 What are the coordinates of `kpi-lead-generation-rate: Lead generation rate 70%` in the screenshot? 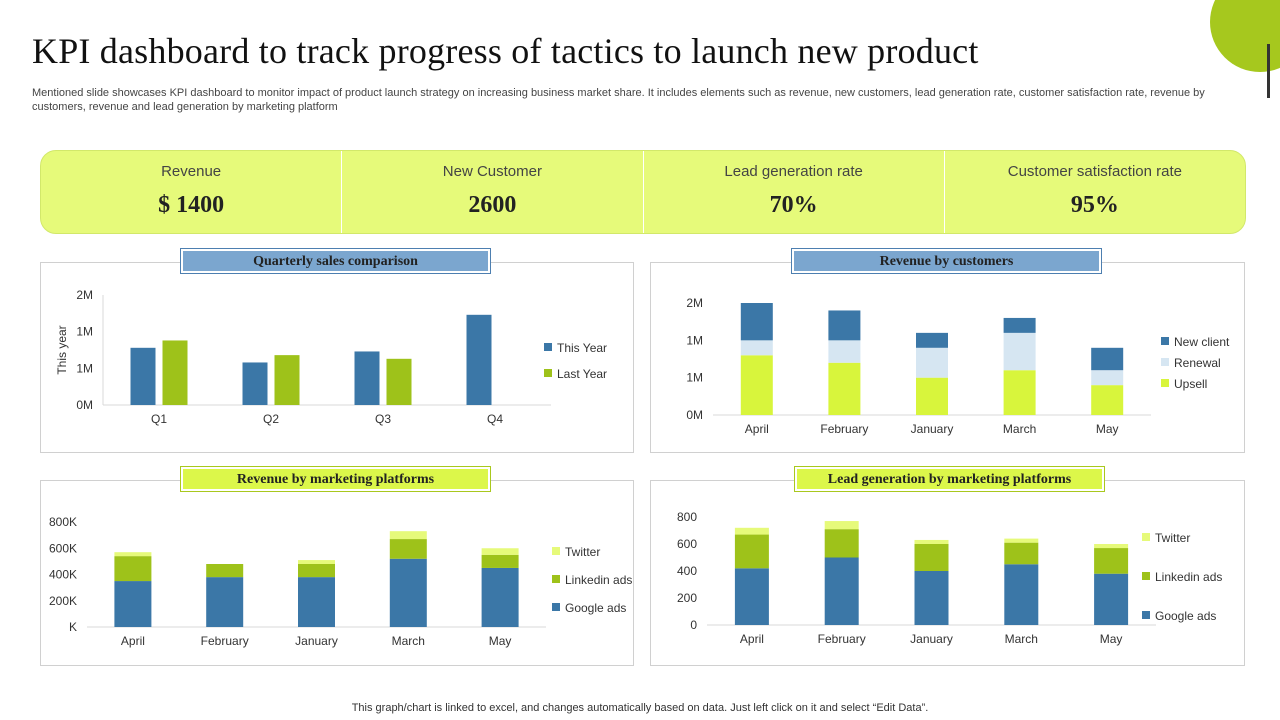 It's located at (794, 192).